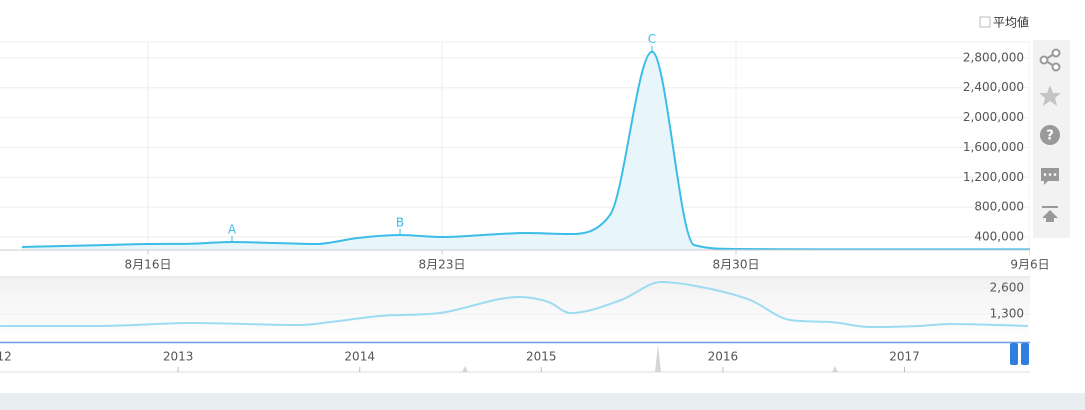 The width and height of the screenshot is (1085, 410). Describe the element at coordinates (442, 265) in the screenshot. I see `x-tick-label: 8月23日` at that location.